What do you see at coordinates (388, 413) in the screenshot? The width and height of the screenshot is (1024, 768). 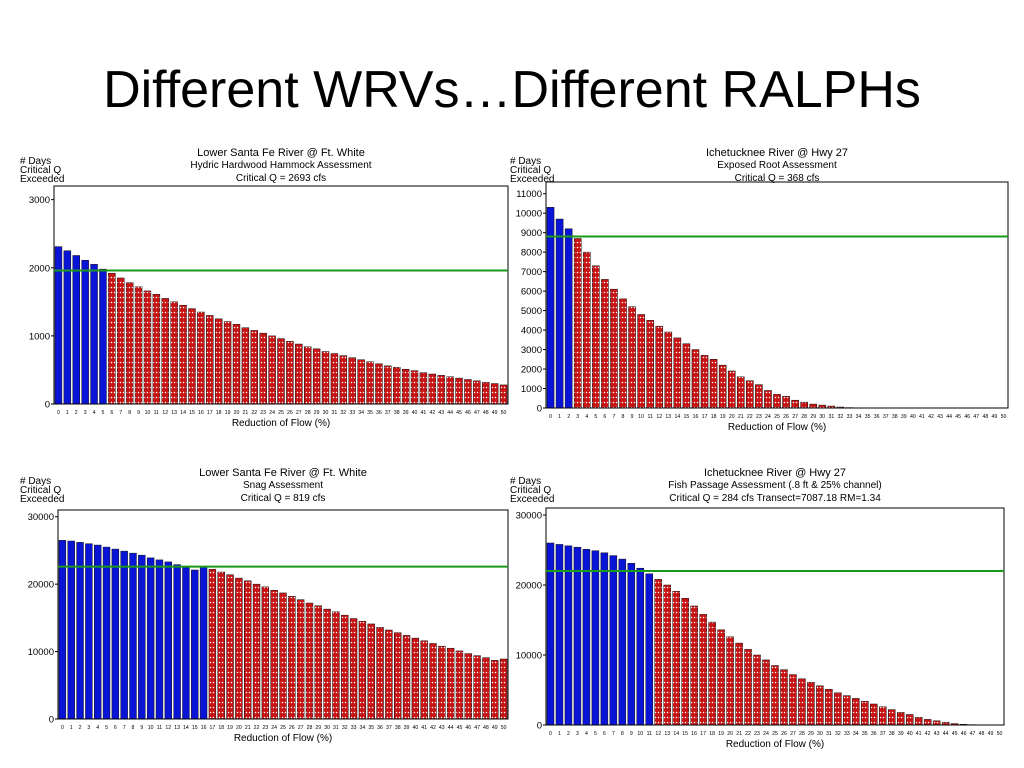 I see `x-tick-label: 37` at bounding box center [388, 413].